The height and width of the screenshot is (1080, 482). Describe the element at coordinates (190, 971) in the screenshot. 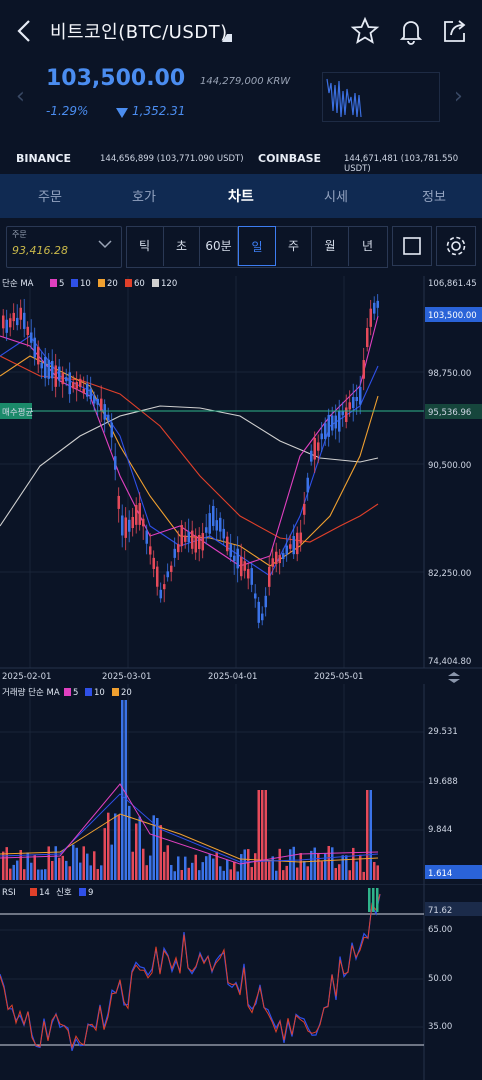

I see `rsi-line` at that location.